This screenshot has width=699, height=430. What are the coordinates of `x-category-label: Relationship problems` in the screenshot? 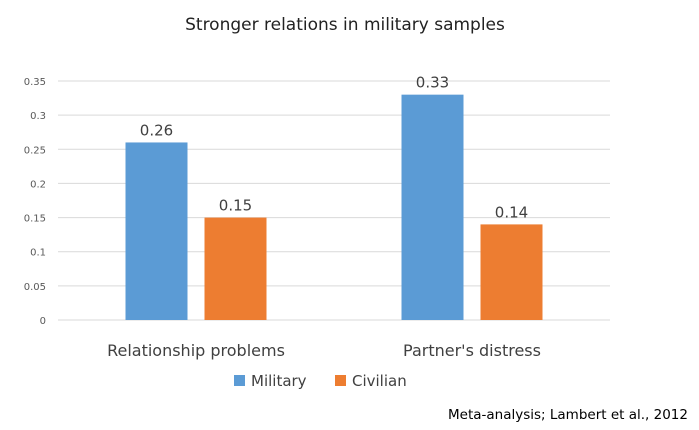 It's located at (196, 350).